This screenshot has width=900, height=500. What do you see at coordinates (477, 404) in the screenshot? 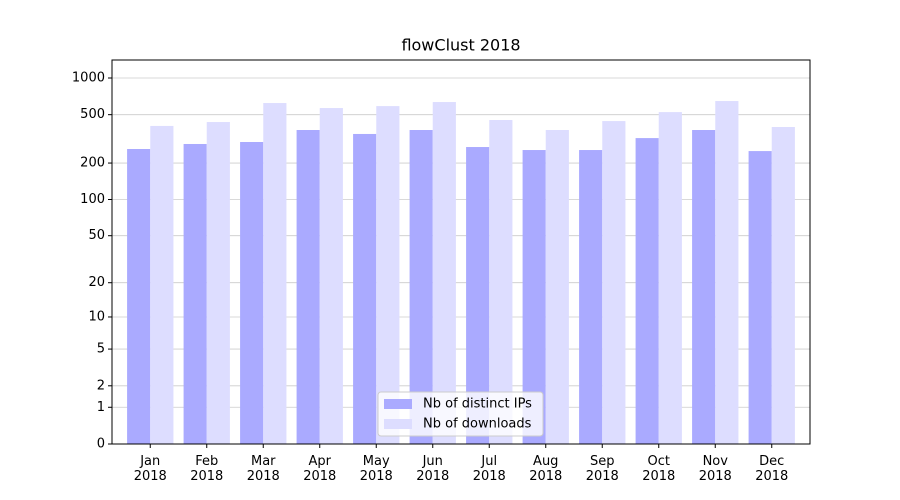
I see `legend-label: Nb of distinct IPs` at bounding box center [477, 404].